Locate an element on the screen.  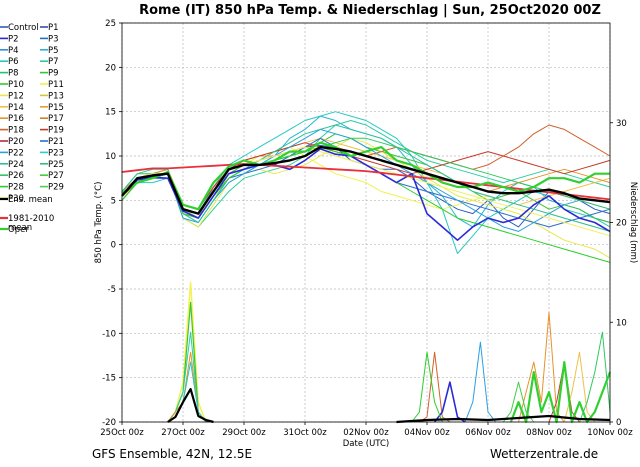
legend-label: P22 is located at coordinates (16, 153).